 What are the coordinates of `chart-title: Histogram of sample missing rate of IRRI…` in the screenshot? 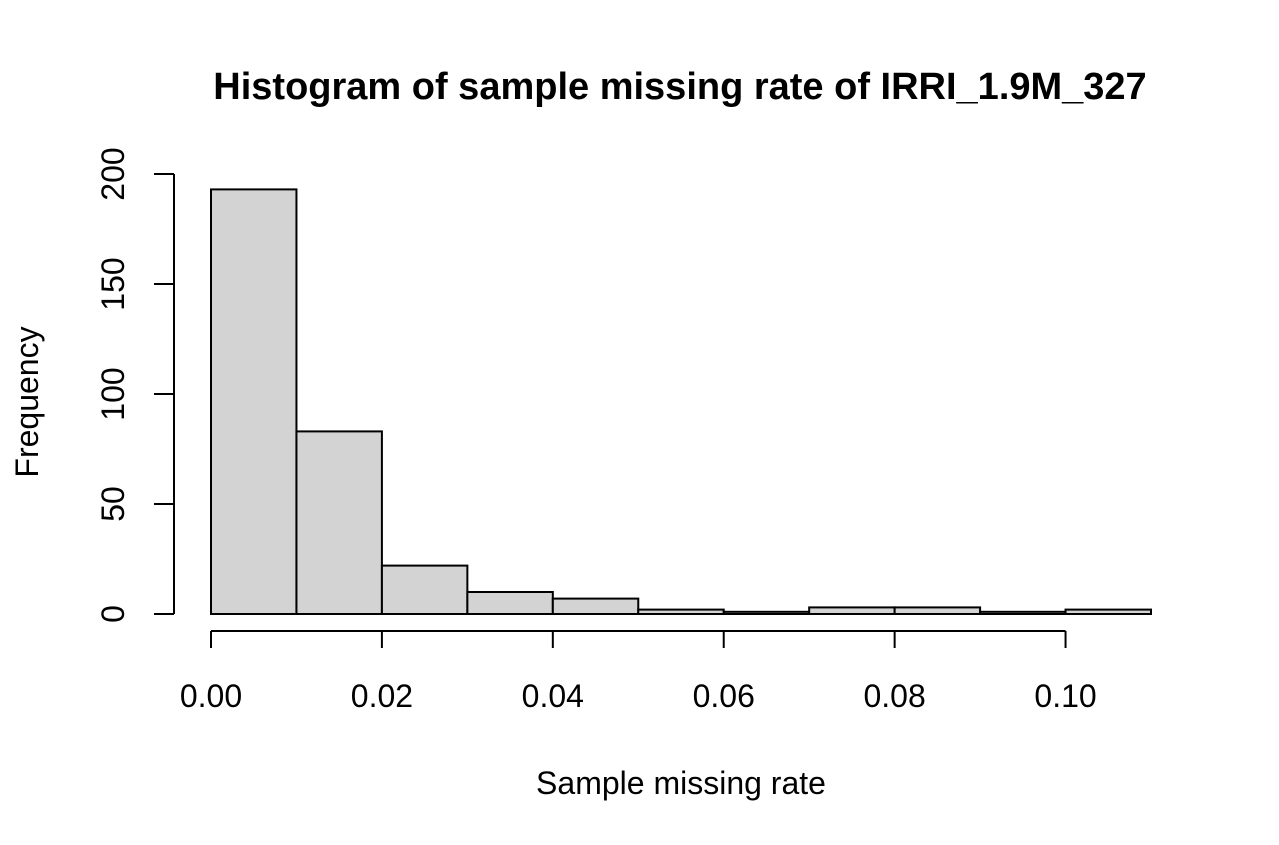 It's located at (679, 87).